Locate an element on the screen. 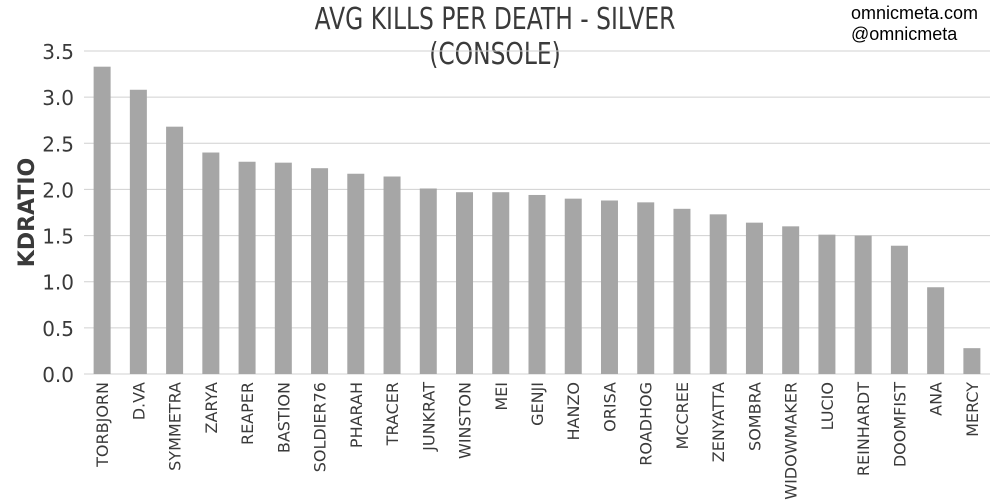 This screenshot has height=500, width=1000. bar-junkrat is located at coordinates (428, 281).